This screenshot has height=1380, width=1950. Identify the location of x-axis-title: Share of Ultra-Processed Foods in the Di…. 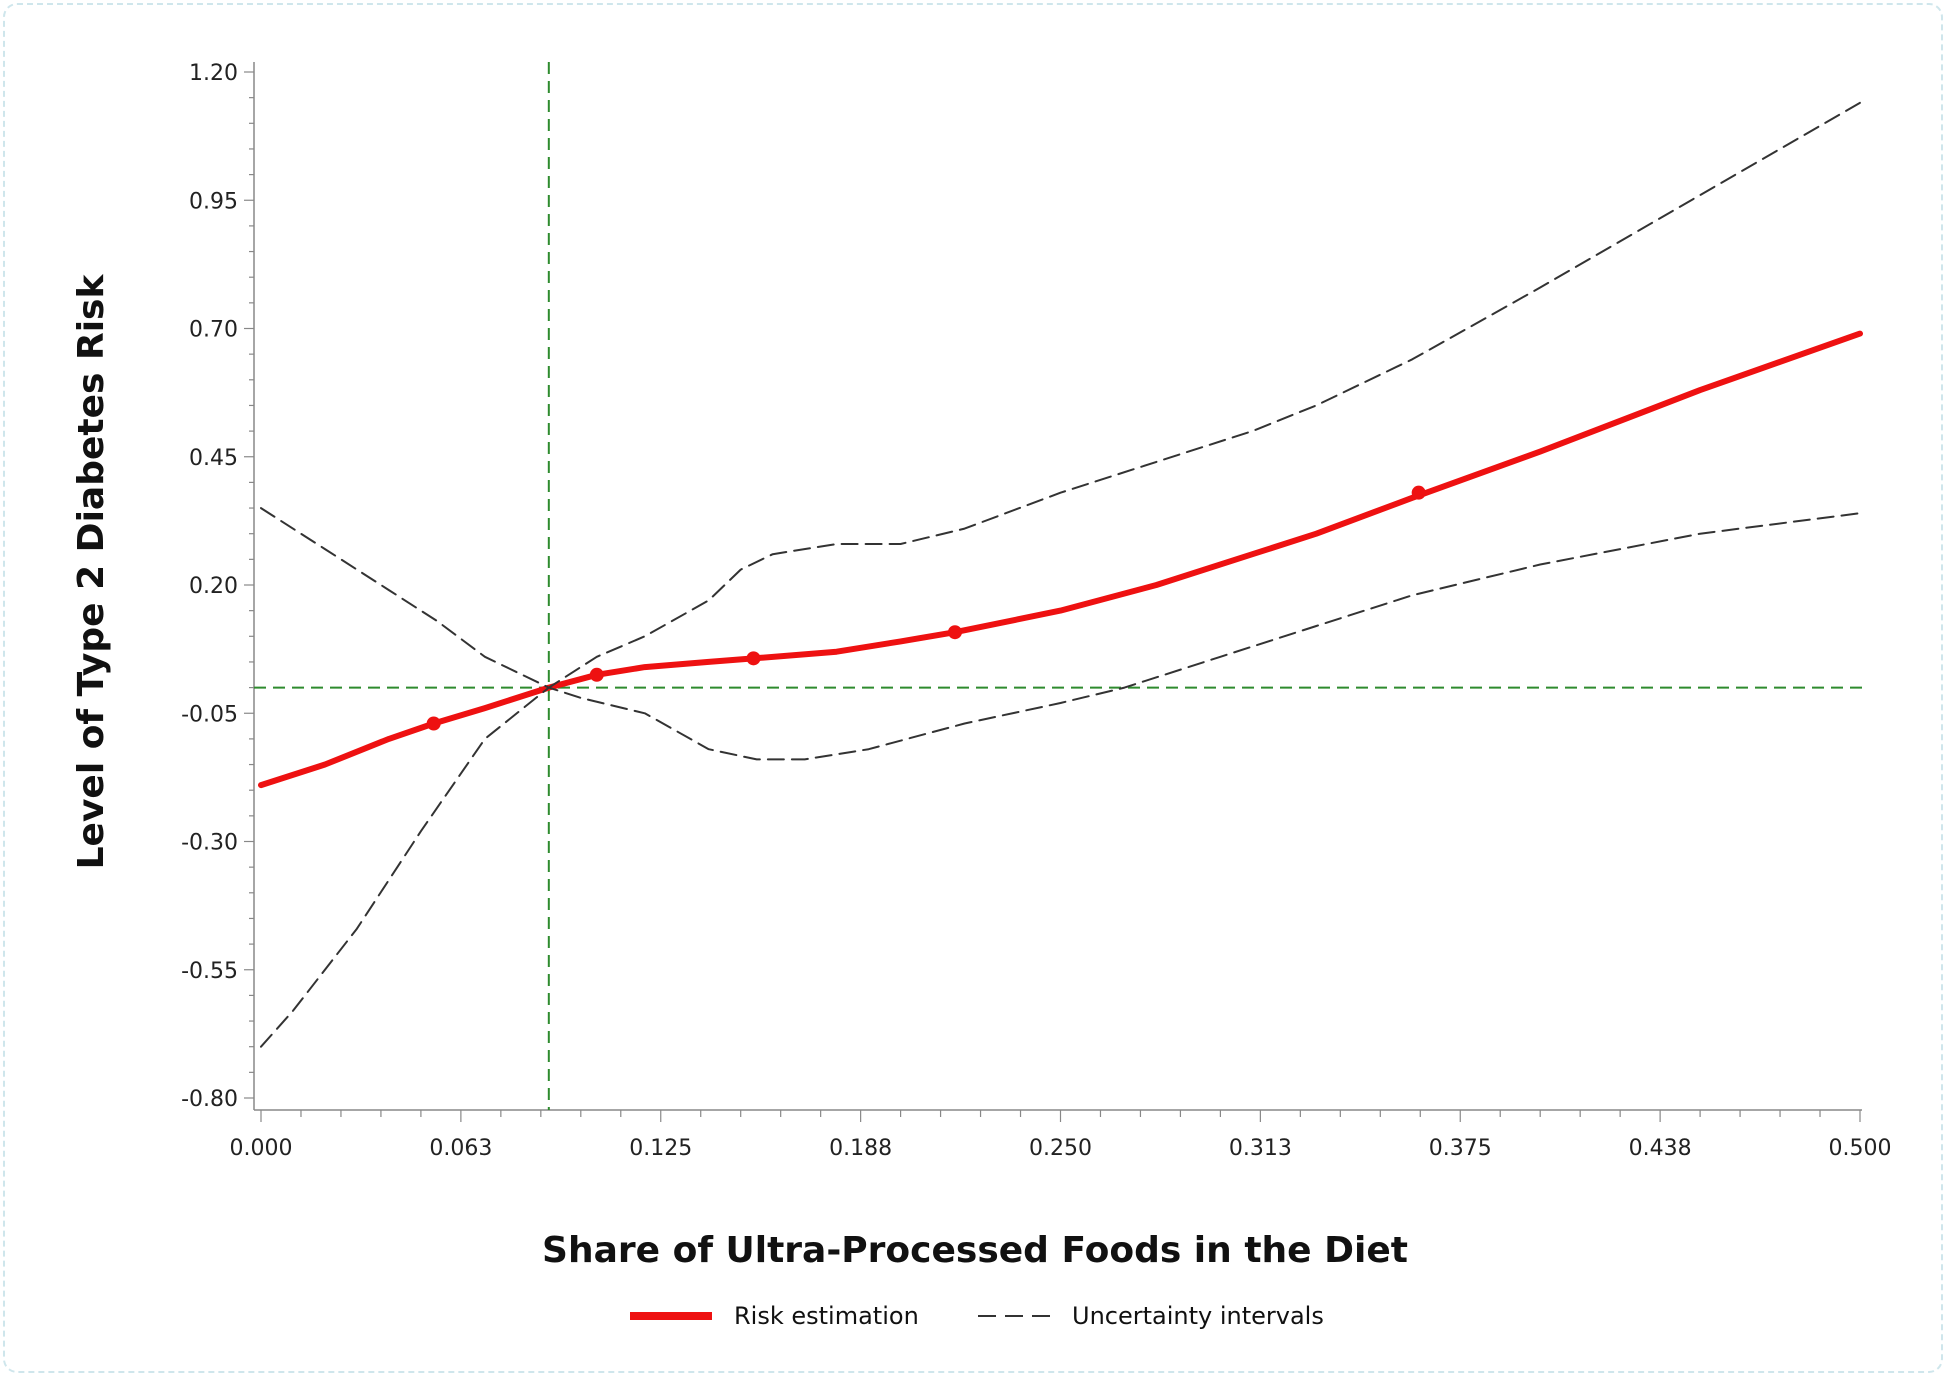
(975, 1250).